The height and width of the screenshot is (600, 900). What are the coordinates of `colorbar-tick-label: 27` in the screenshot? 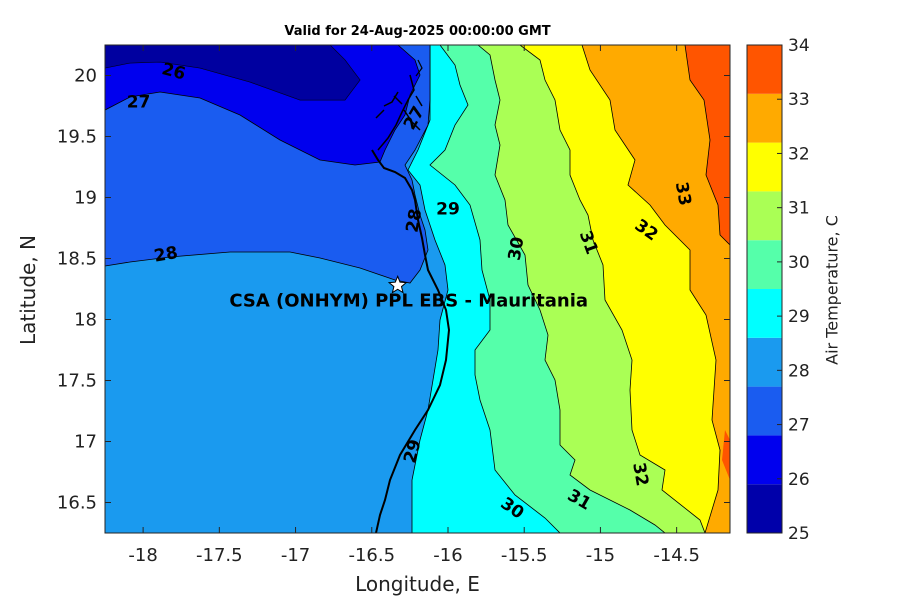 It's located at (799, 426).